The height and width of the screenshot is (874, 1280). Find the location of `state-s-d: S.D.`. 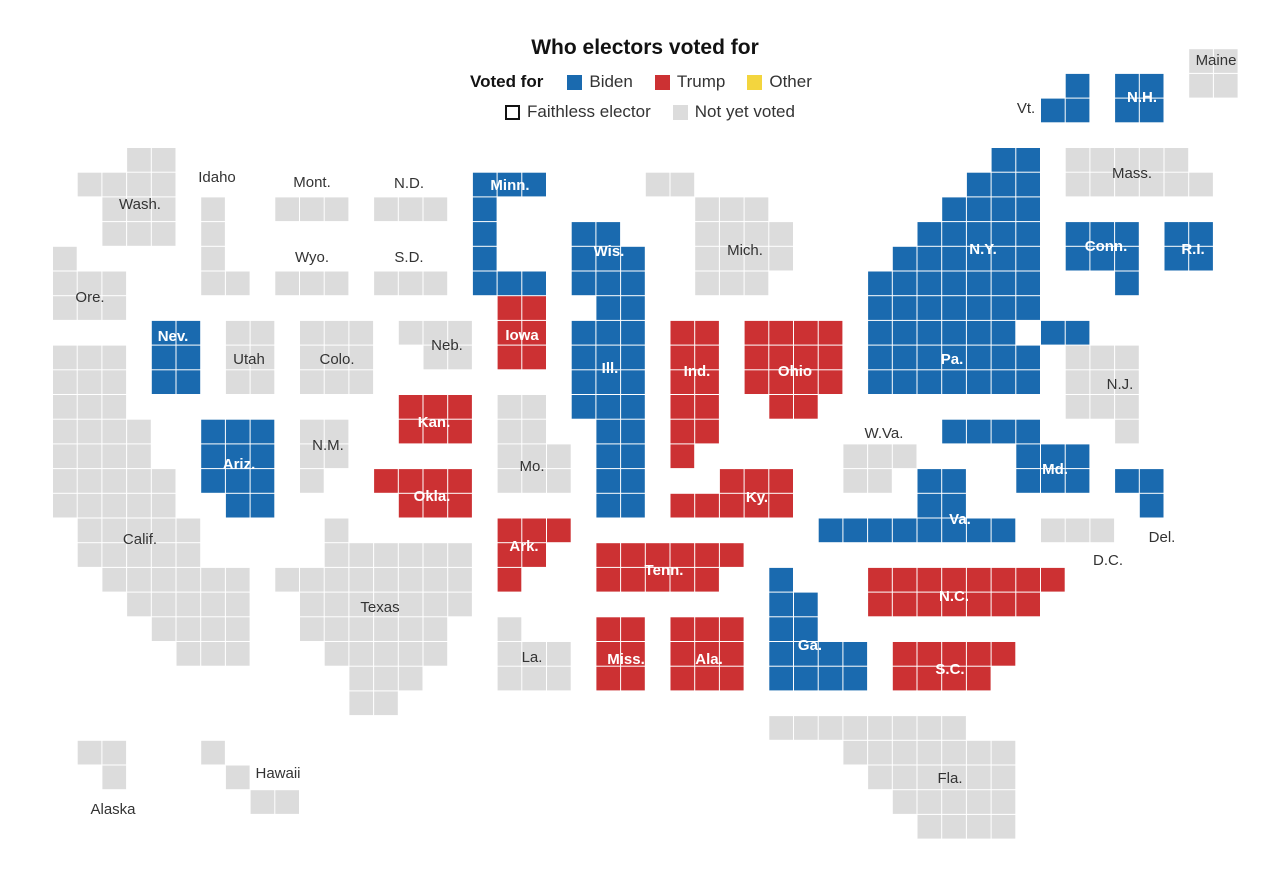

state-s-d: S.D. is located at coordinates (411, 272).